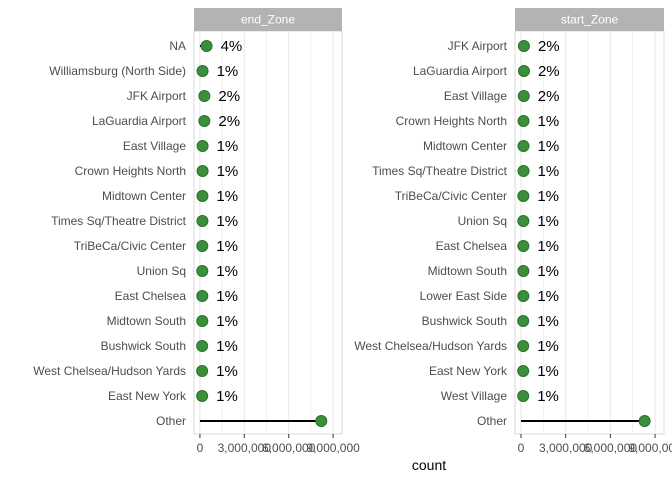 The height and width of the screenshot is (480, 672). What do you see at coordinates (117, 71) in the screenshot?
I see `category-label: Williamsburg (North Side)` at bounding box center [117, 71].